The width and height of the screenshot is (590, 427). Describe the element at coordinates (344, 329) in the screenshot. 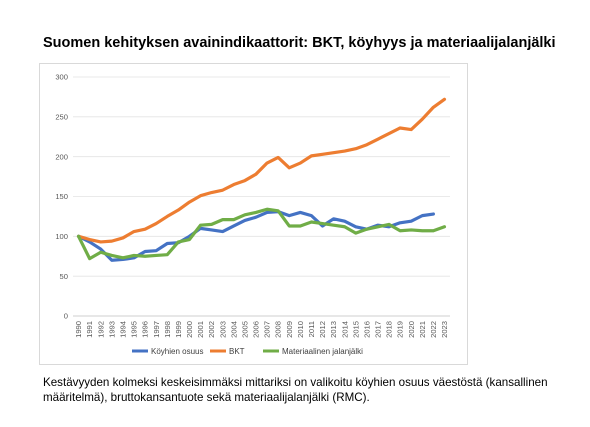

I see `x-tick-label: 2014` at that location.